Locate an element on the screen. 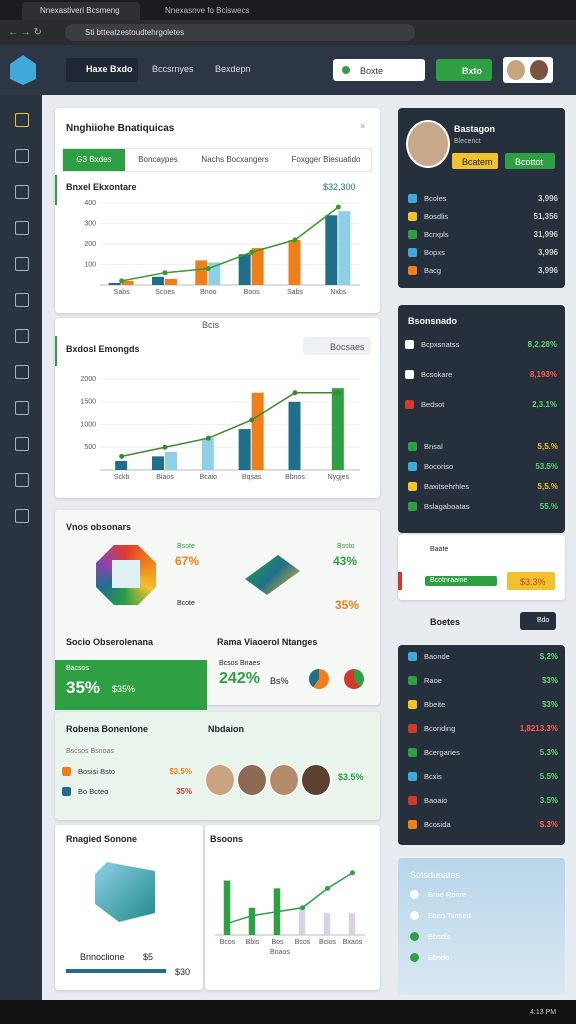 The image size is (576, 1024). tab-title: Nnexasnve fo Bciswecs is located at coordinates (207, 10).